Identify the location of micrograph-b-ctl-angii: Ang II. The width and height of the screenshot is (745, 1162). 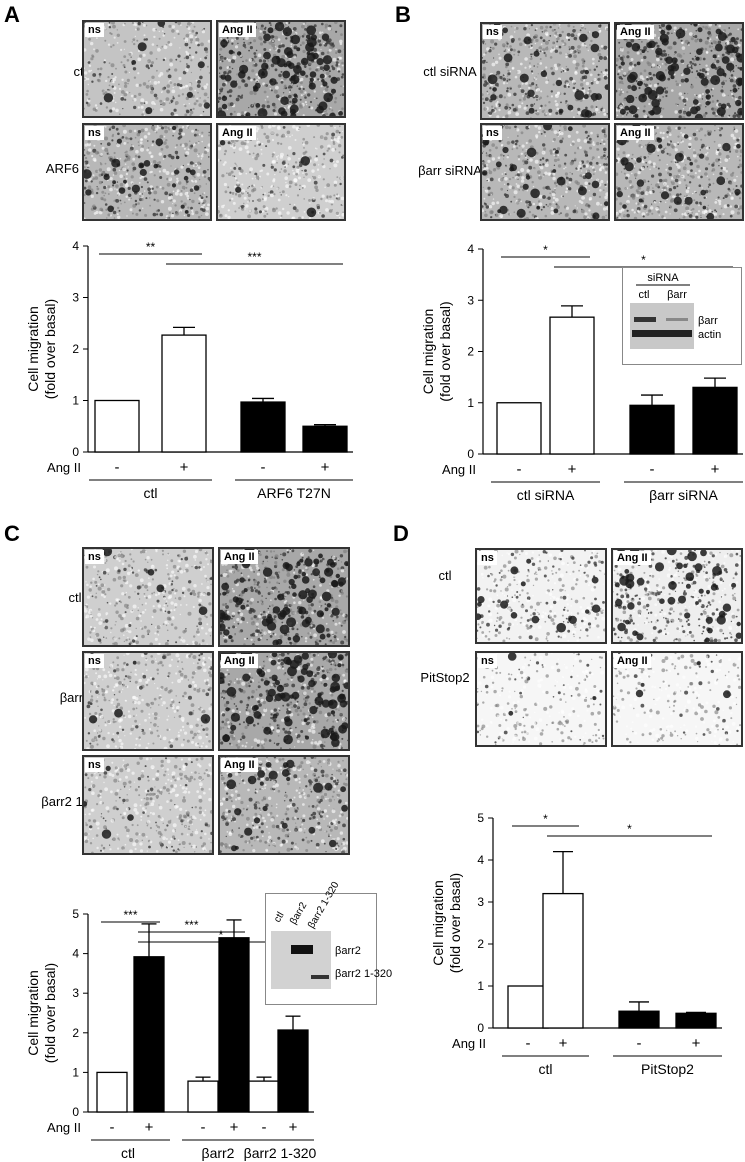
(679, 71).